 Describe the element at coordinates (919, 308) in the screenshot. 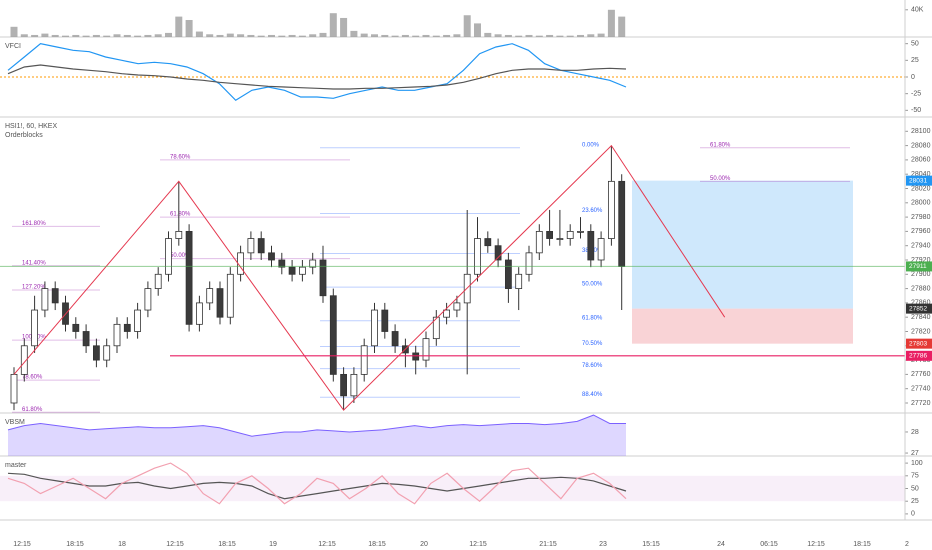

I see `price-tag` at that location.